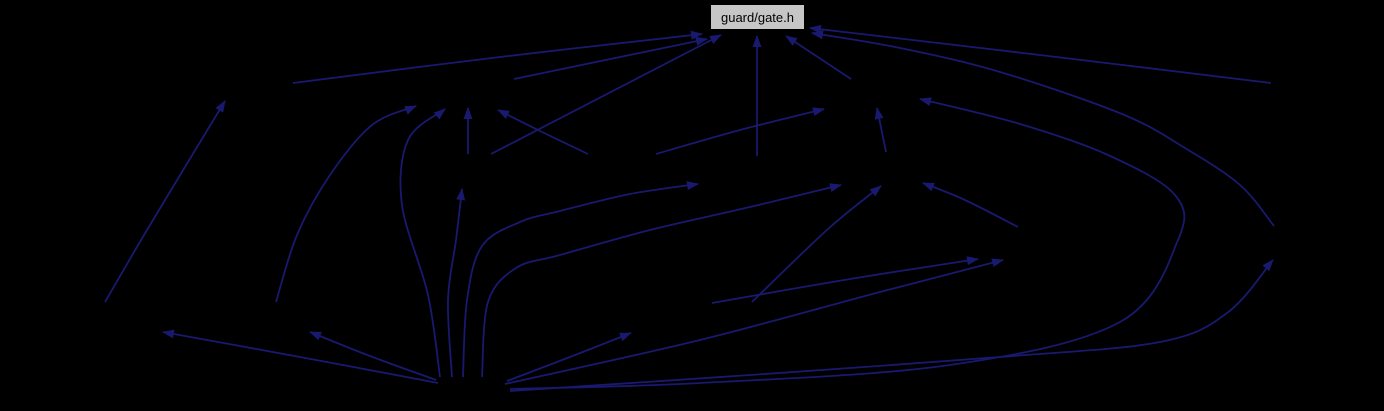 The height and width of the screenshot is (411, 1384). I want to click on graph-edge-bottom-to-left2, so click(373, 356).